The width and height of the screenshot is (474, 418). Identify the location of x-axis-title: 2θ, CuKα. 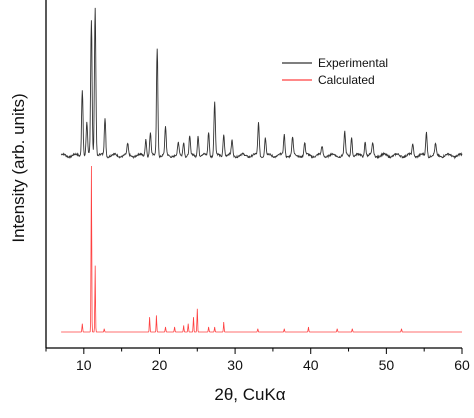
(249, 394).